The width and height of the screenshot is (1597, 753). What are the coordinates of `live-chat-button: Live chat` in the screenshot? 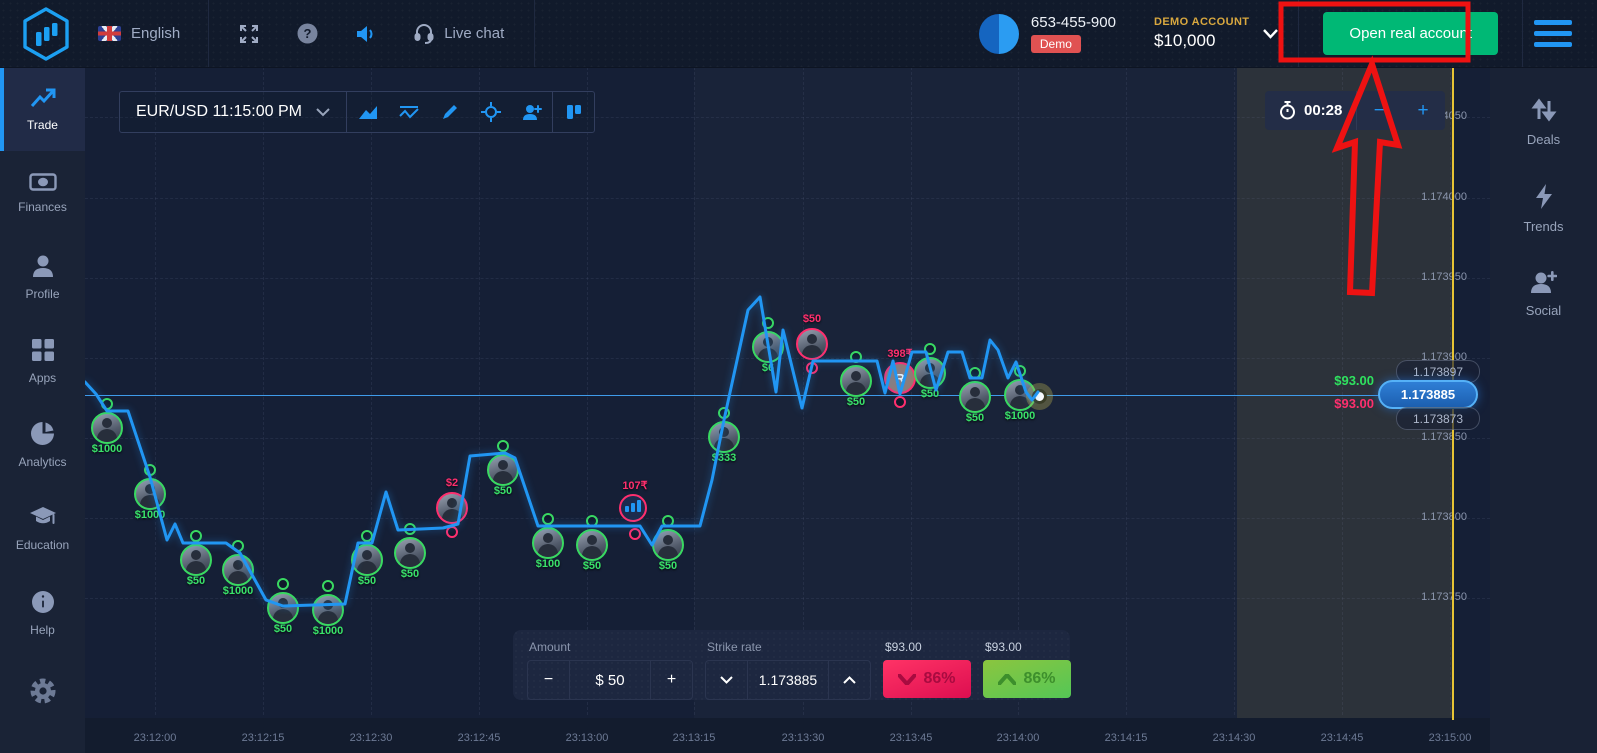 It's located at (459, 33).